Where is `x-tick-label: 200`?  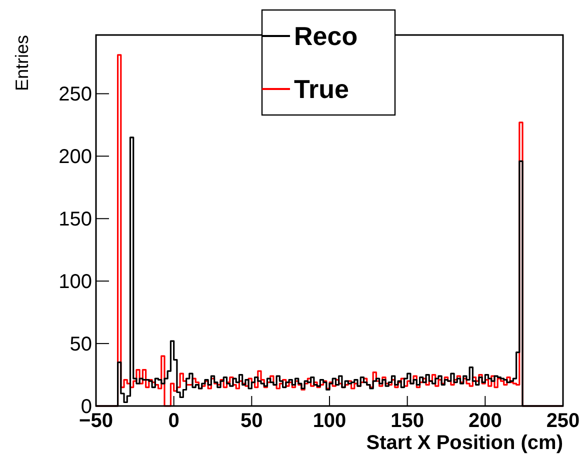
x-tick-label: 200 is located at coordinates (485, 421).